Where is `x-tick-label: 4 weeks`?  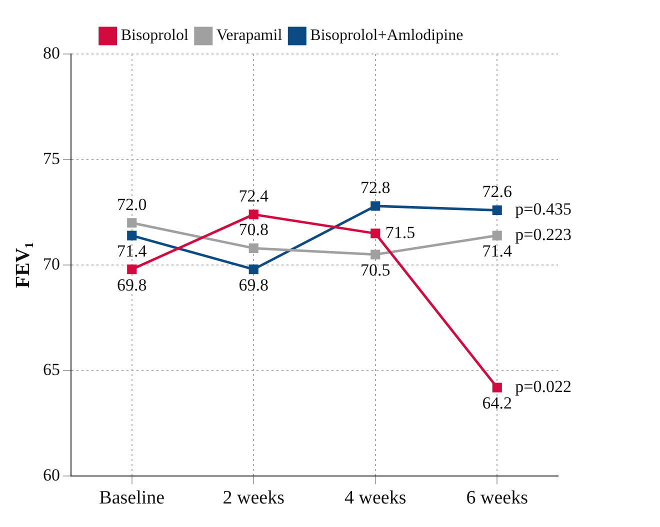
x-tick-label: 4 weeks is located at coordinates (375, 498).